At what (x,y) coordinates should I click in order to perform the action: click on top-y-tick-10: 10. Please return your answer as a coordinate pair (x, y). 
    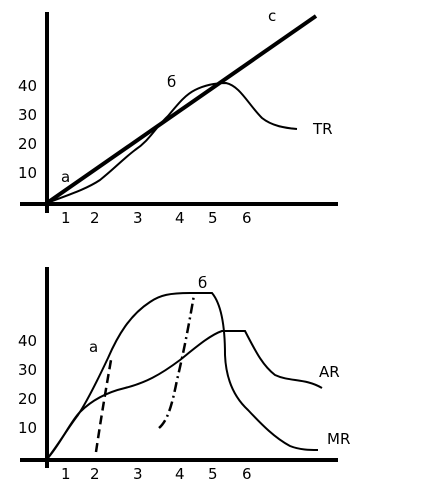
    Looking at the image, I should click on (27, 173).